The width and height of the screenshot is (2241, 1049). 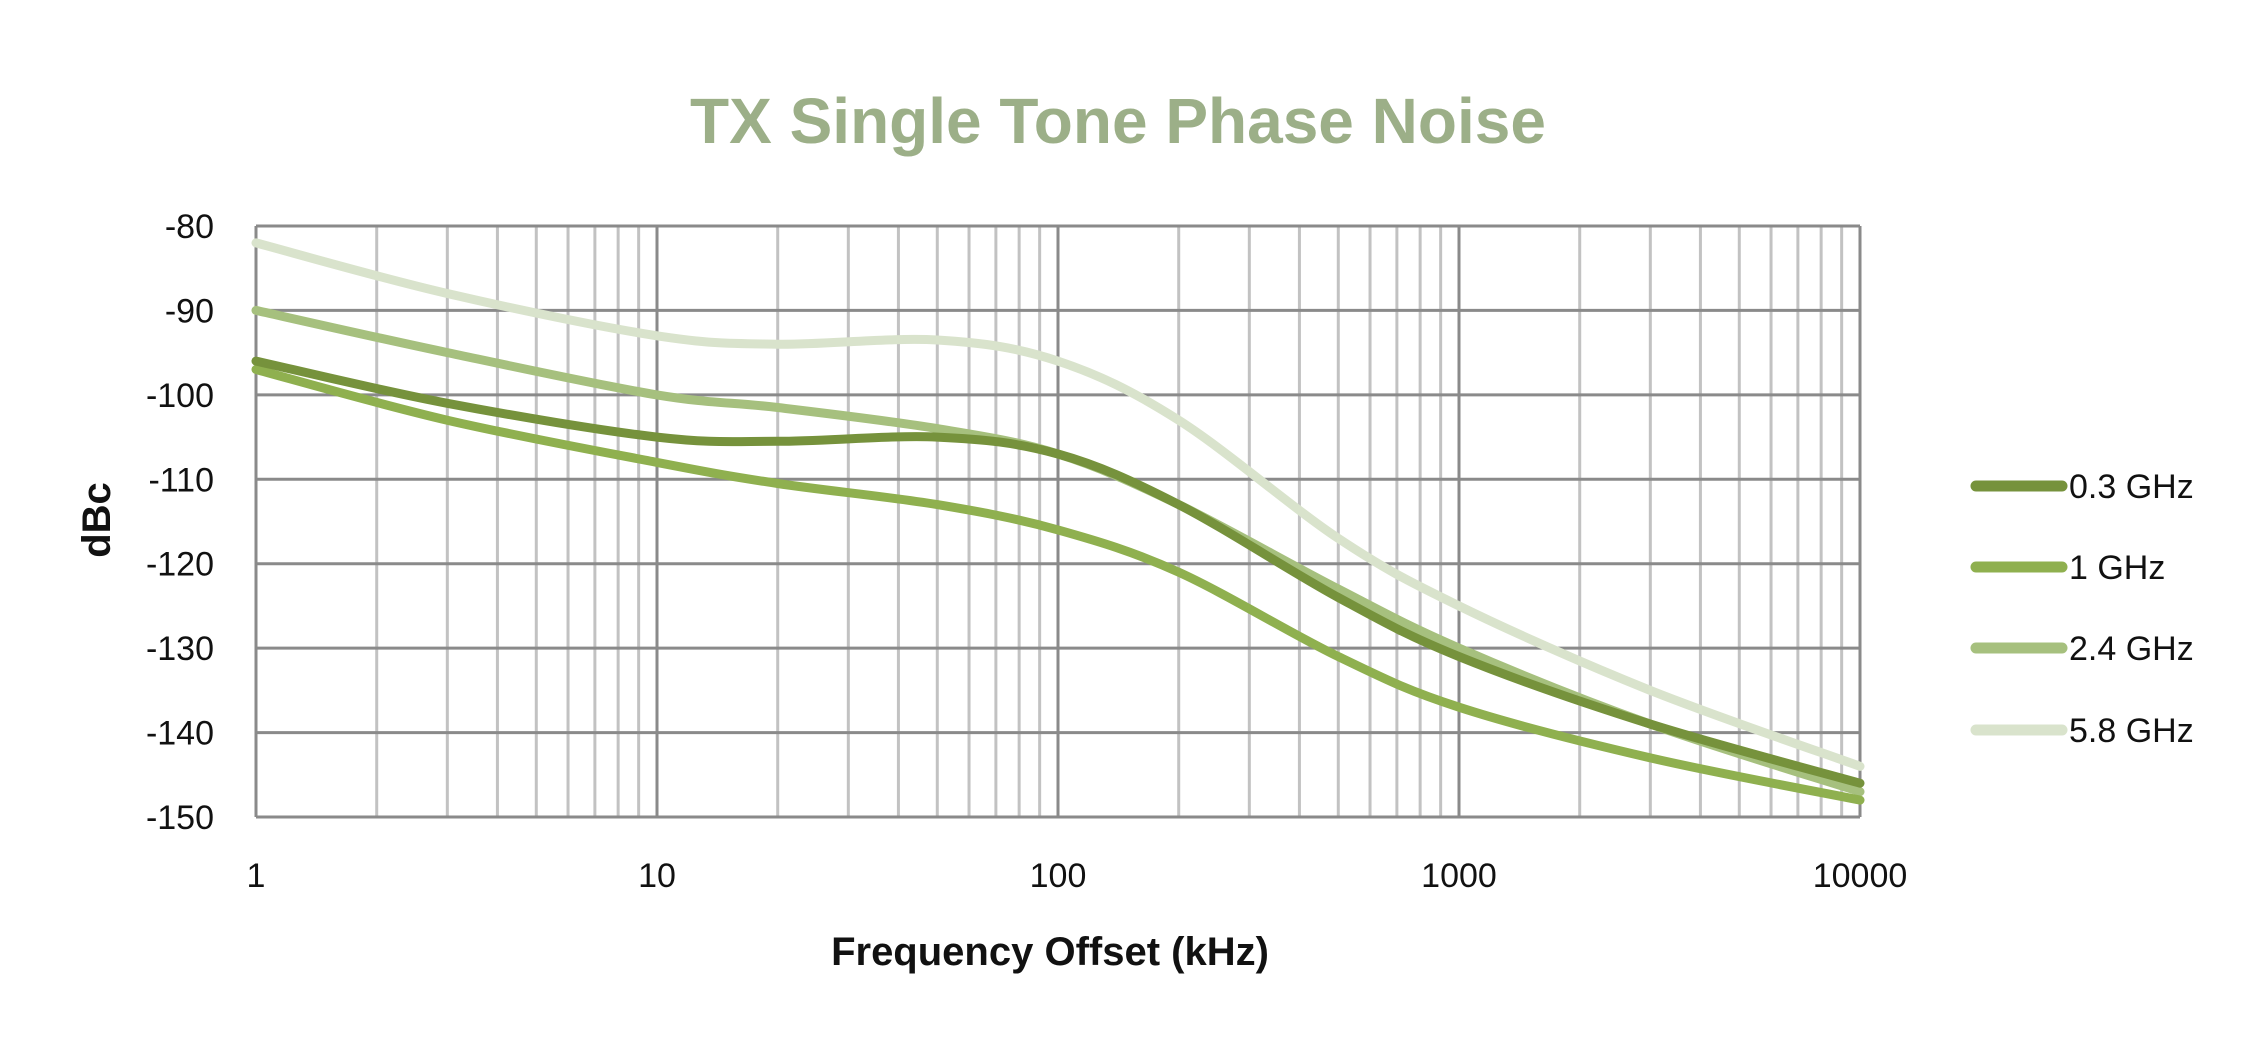 What do you see at coordinates (180, 734) in the screenshot?
I see `y-tick-label: -140` at bounding box center [180, 734].